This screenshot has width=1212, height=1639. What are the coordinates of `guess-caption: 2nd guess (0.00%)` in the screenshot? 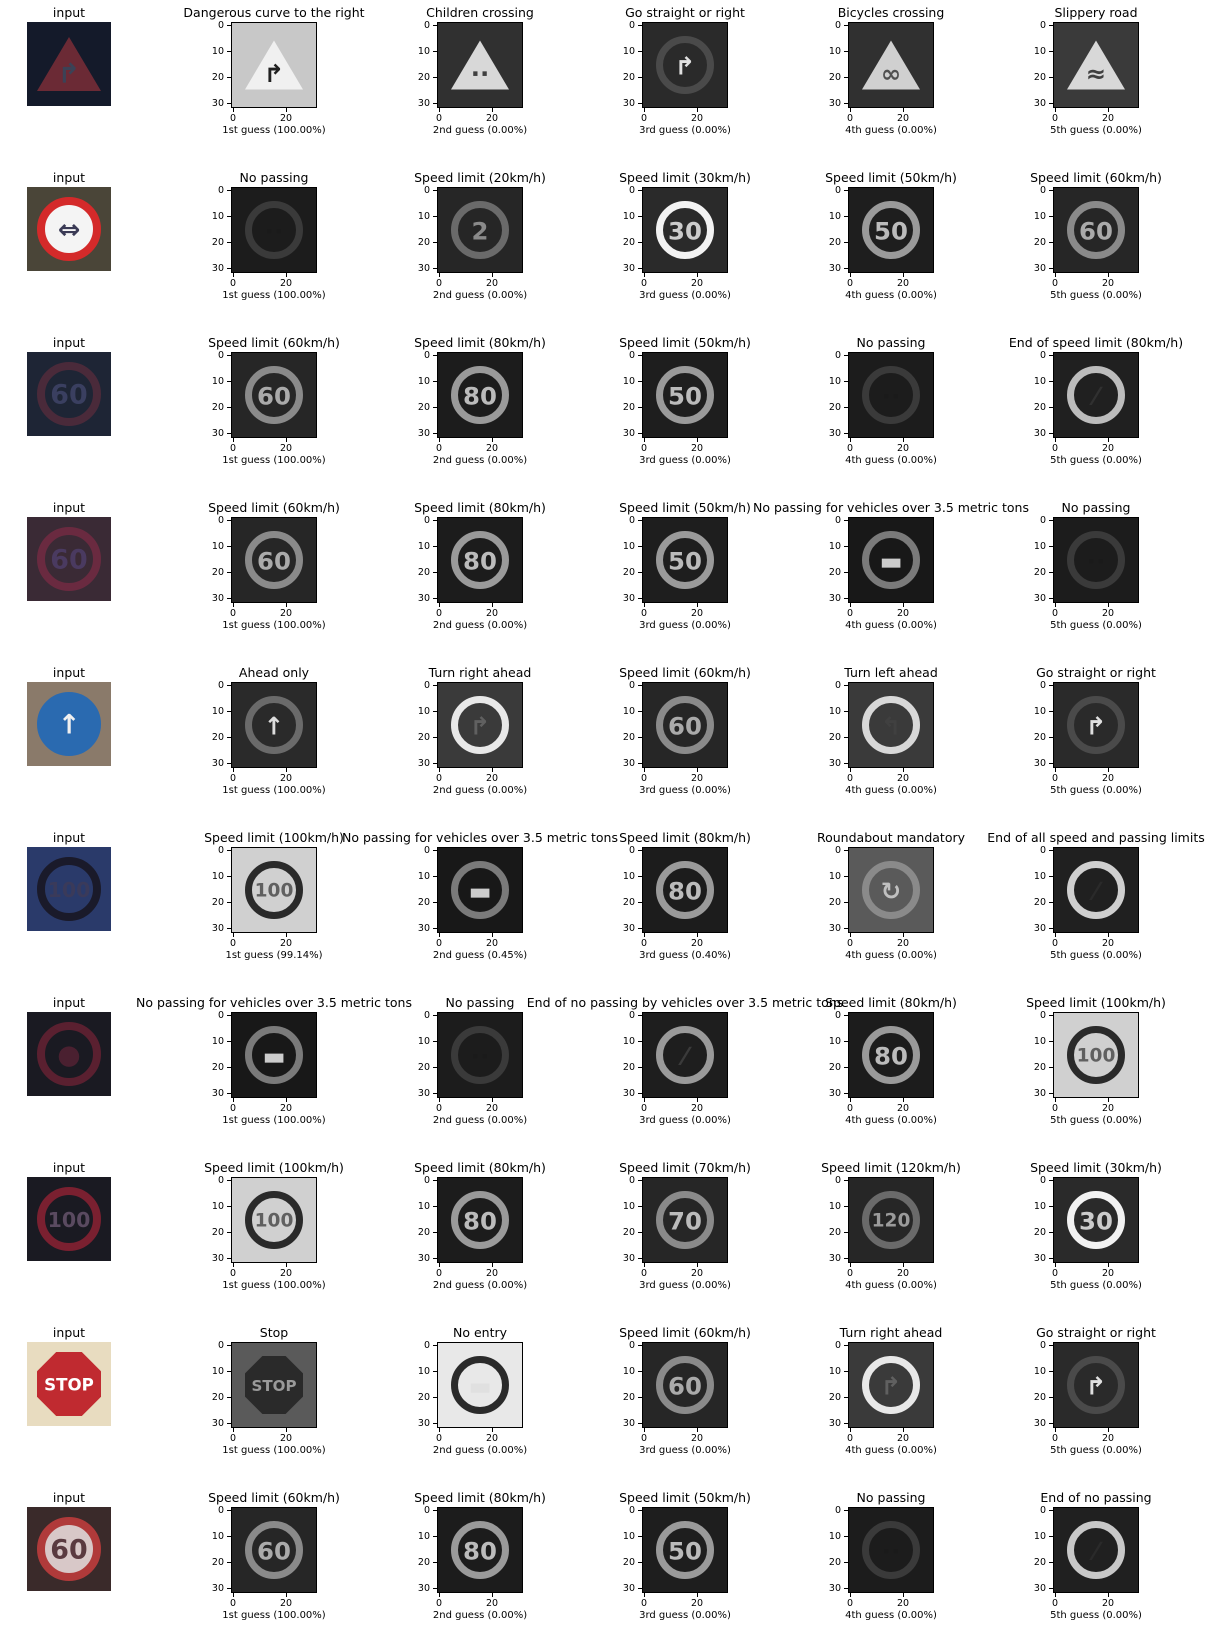 It's located at (480, 790).